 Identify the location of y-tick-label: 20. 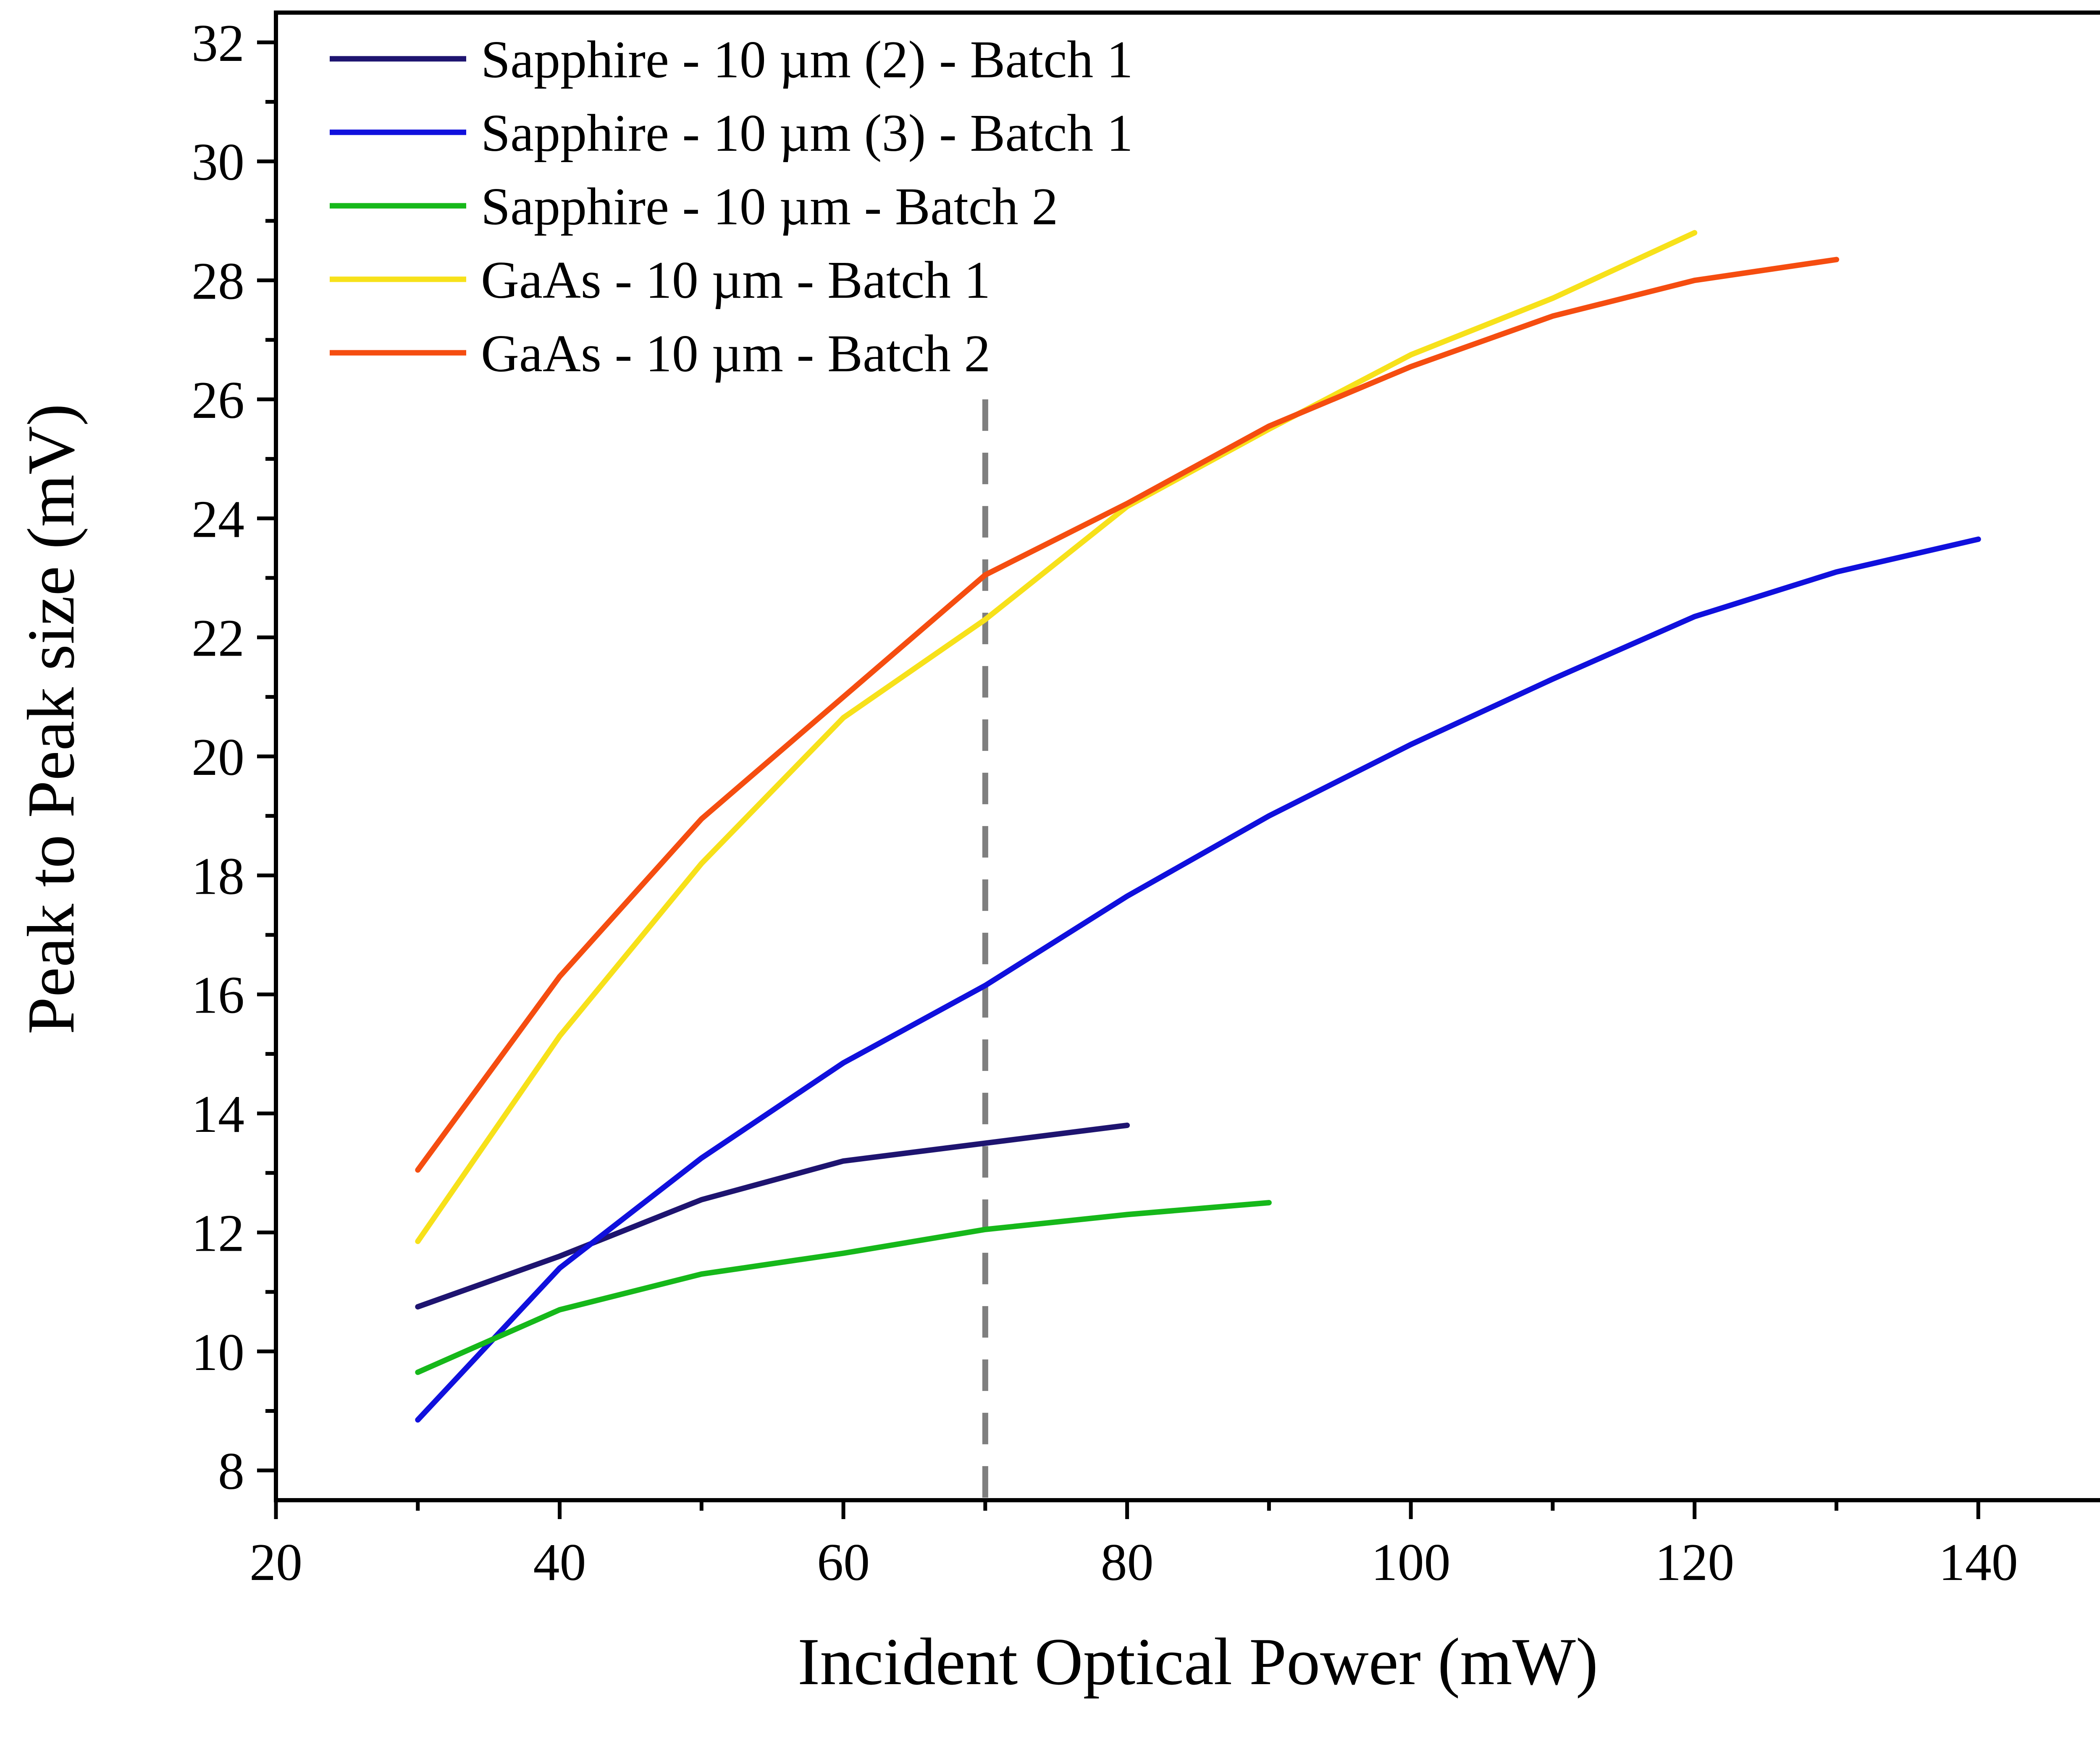
(218, 757).